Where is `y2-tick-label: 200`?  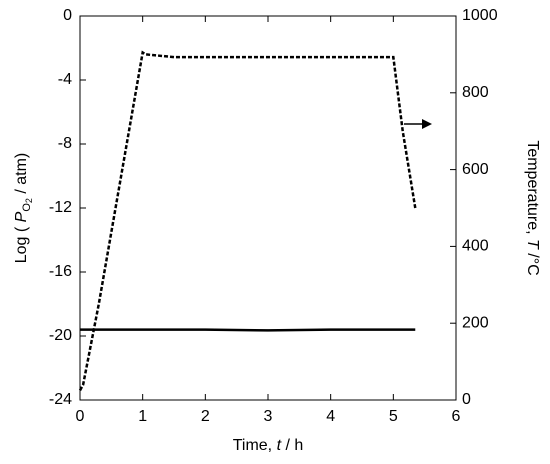
y2-tick-label: 200 is located at coordinates (475, 322).